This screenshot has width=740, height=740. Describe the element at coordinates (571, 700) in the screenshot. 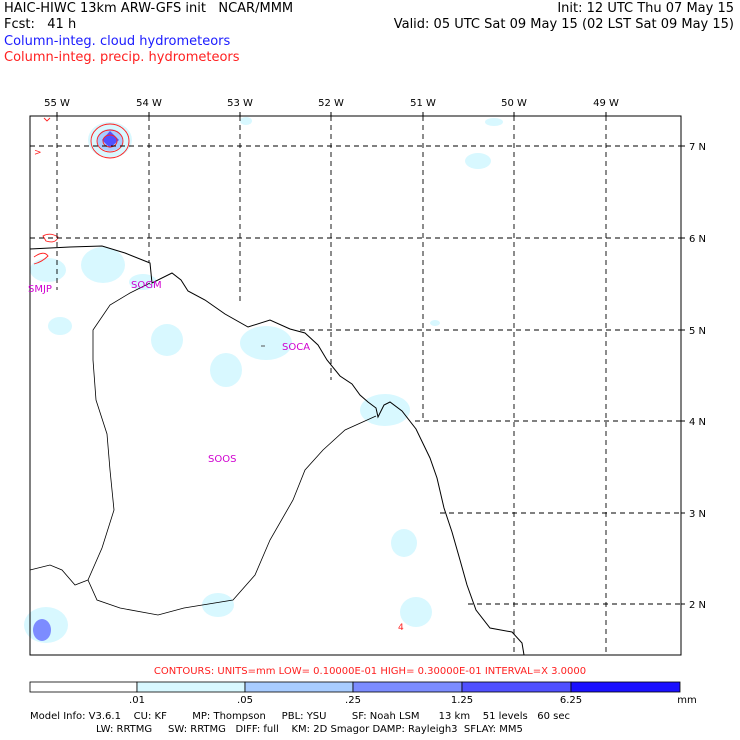

I see `colorbar-label: 6.25` at that location.